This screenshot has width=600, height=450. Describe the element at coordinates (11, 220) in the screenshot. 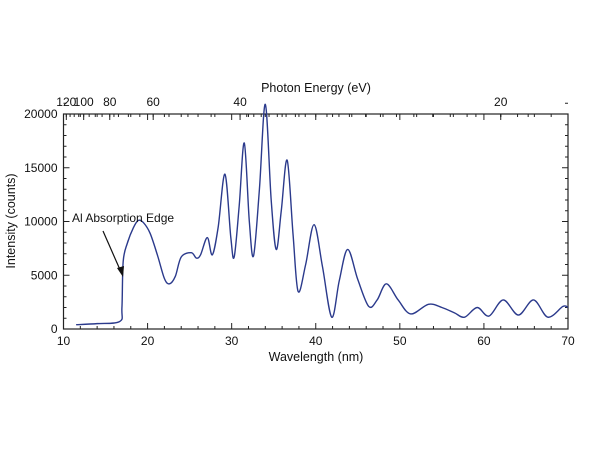

I see `y-axis-label: Intensity (counts)` at that location.